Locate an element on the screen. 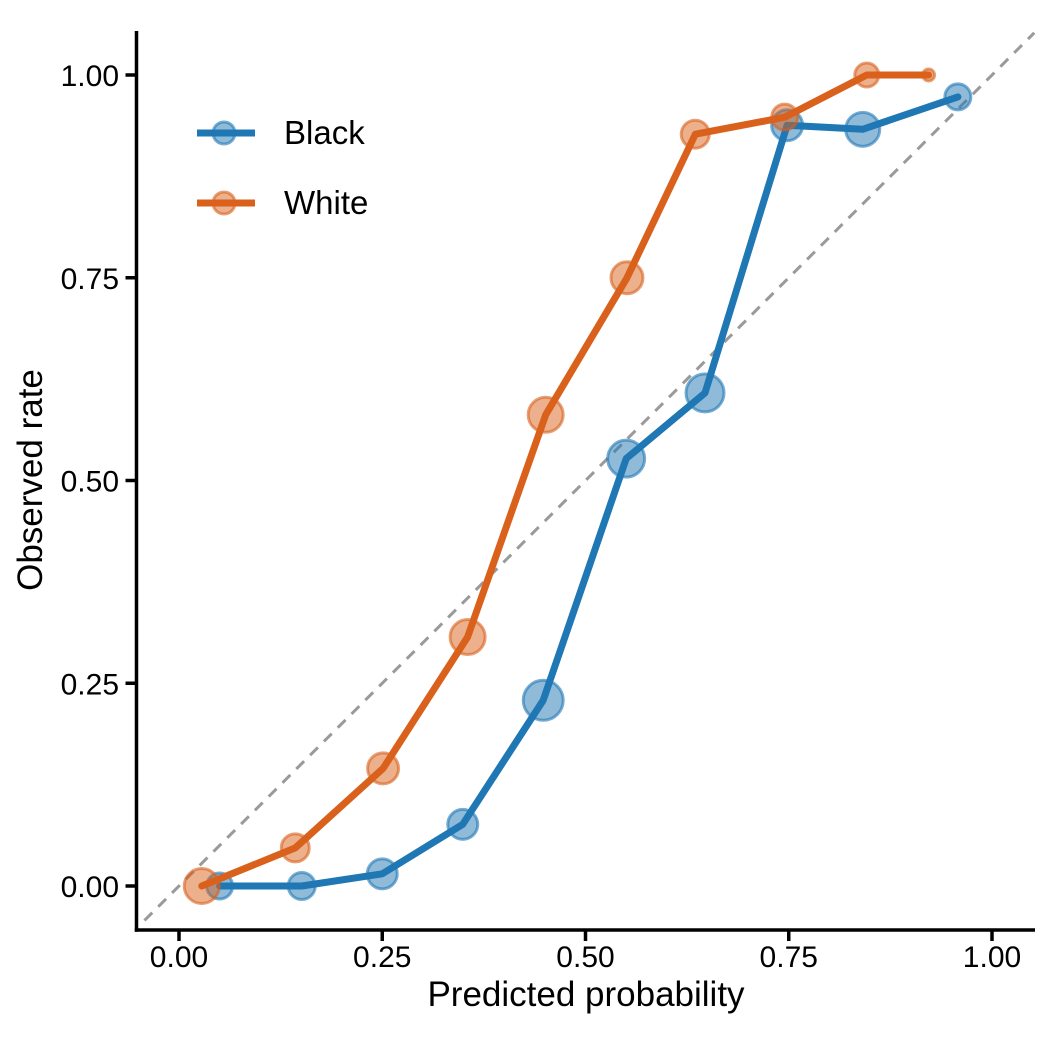  y-tick-label: 1.00 is located at coordinates (90, 76).